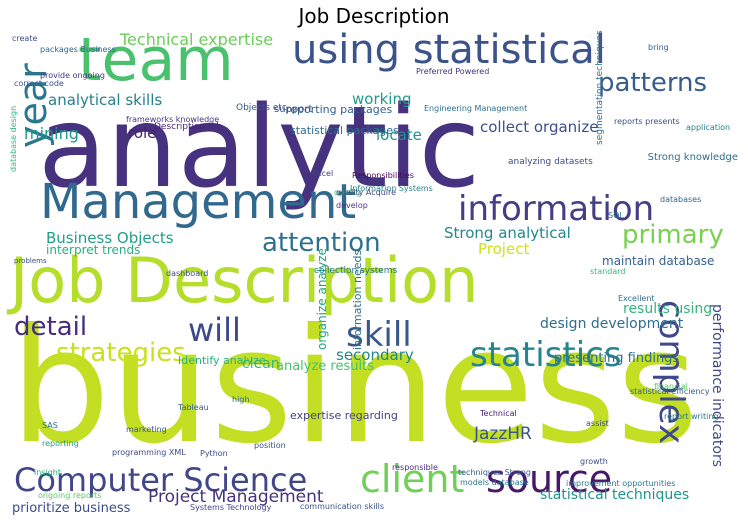 This screenshot has width=748, height=524. What do you see at coordinates (51, 133) in the screenshot?
I see `word: mining` at bounding box center [51, 133].